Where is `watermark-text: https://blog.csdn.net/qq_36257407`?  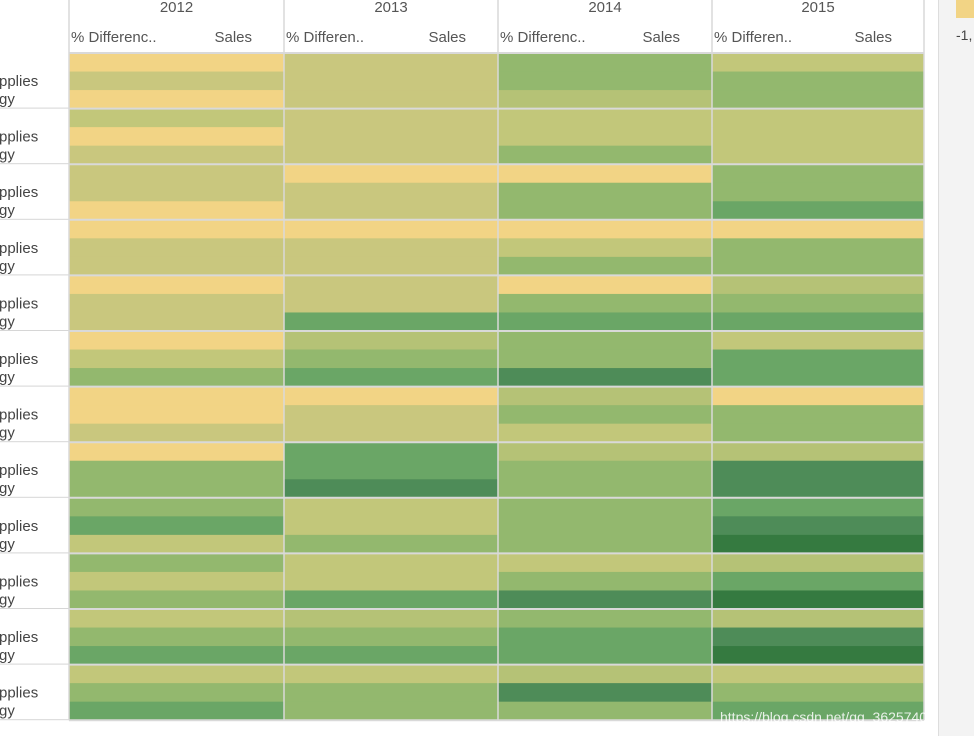 watermark-text: https://blog.csdn.net/qq_36257407 is located at coordinates (827, 717).